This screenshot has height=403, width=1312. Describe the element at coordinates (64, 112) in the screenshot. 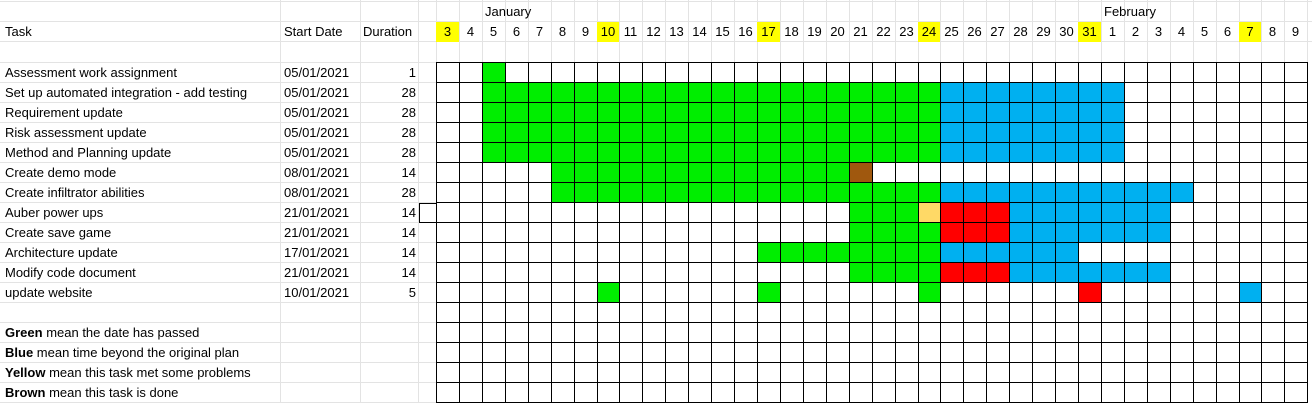

I see `task-name: Requirement update` at that location.